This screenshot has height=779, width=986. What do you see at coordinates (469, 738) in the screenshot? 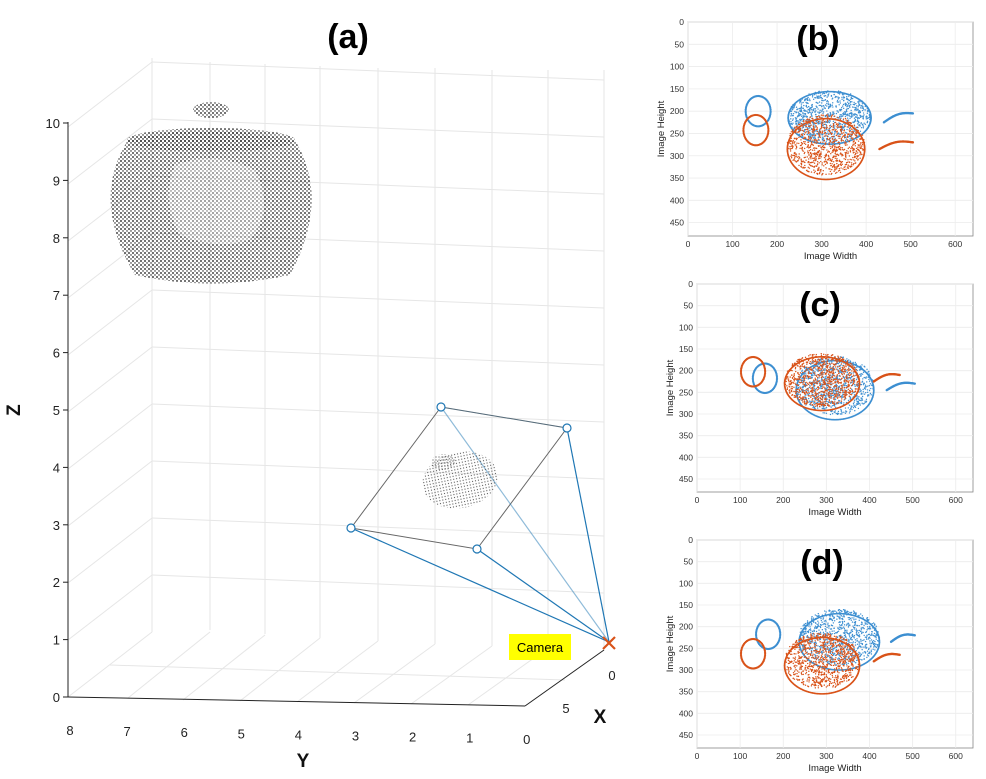
I see `y-tick-label: 1` at bounding box center [469, 738].